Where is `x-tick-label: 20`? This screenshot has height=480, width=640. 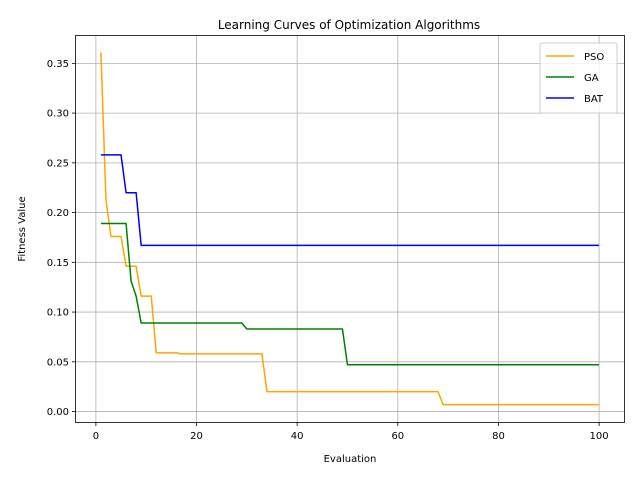 x-tick-label: 20 is located at coordinates (196, 436).